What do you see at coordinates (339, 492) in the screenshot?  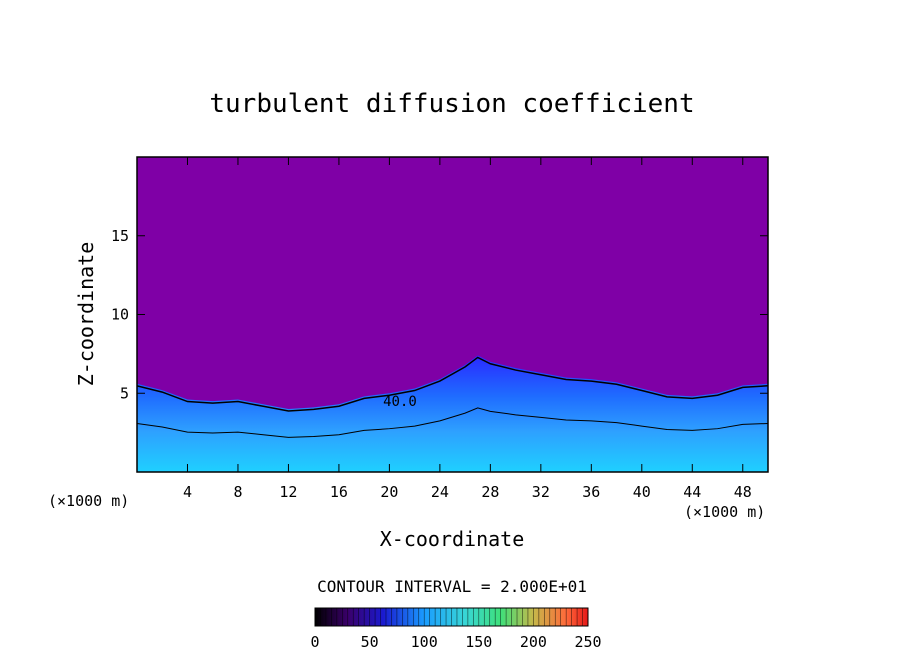 I see `x-tick-label: 16` at bounding box center [339, 492].